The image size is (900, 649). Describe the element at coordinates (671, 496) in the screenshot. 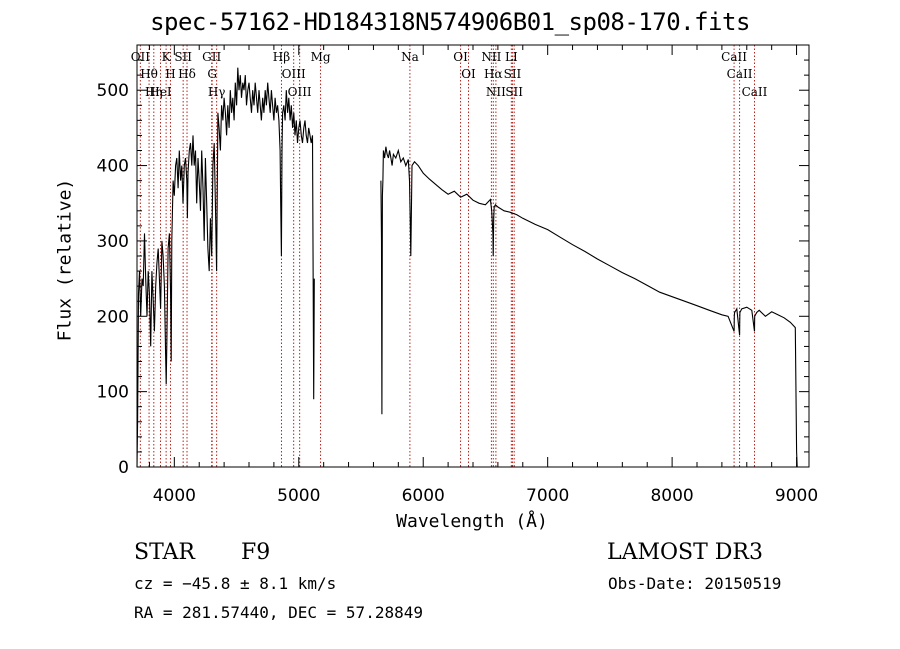

I see `x-tick-label: 8000` at that location.